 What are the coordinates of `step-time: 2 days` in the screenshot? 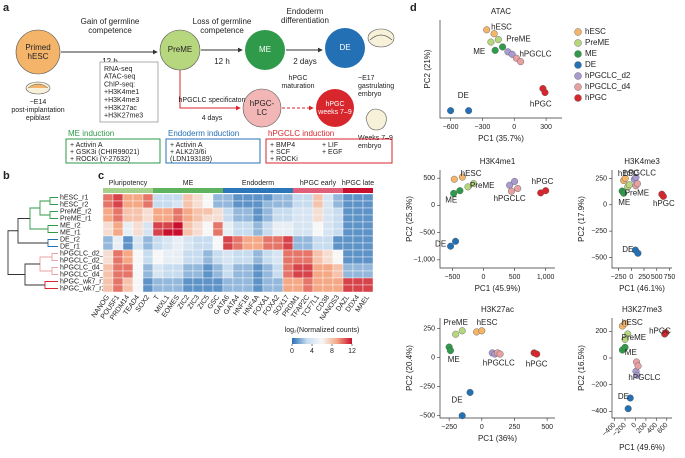 It's located at (305, 61).